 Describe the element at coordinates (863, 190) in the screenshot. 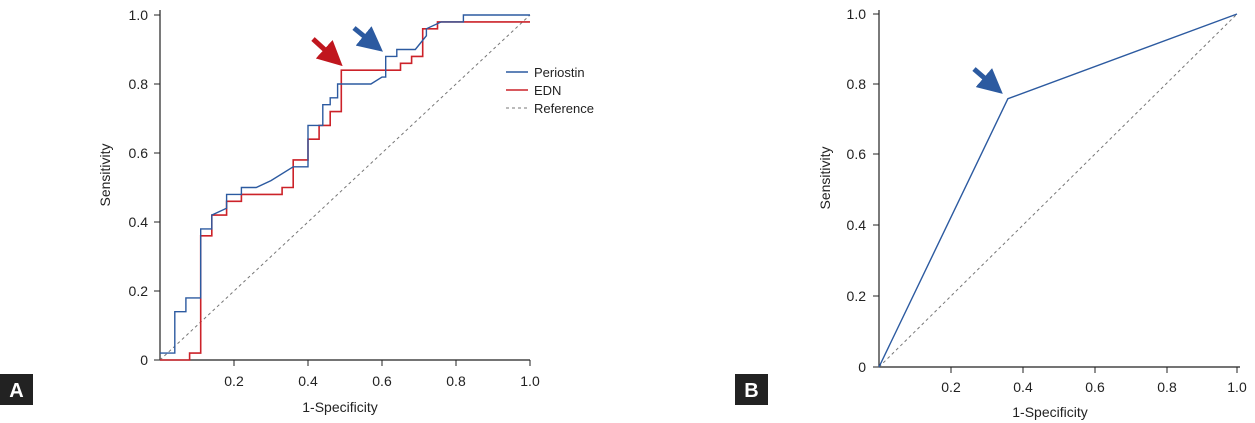

I see `panel-b-y-ticks: 0 0.2 0.4 0.6 0.8 1.0` at that location.